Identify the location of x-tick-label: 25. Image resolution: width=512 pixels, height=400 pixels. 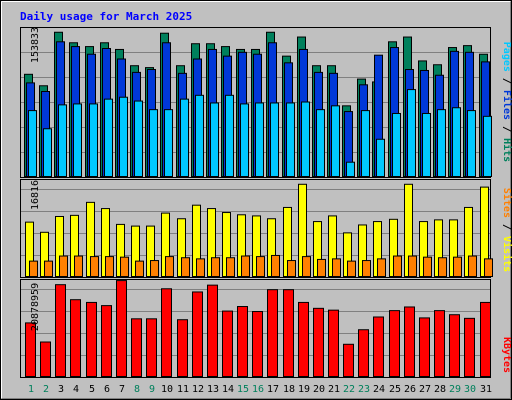
(395, 389).